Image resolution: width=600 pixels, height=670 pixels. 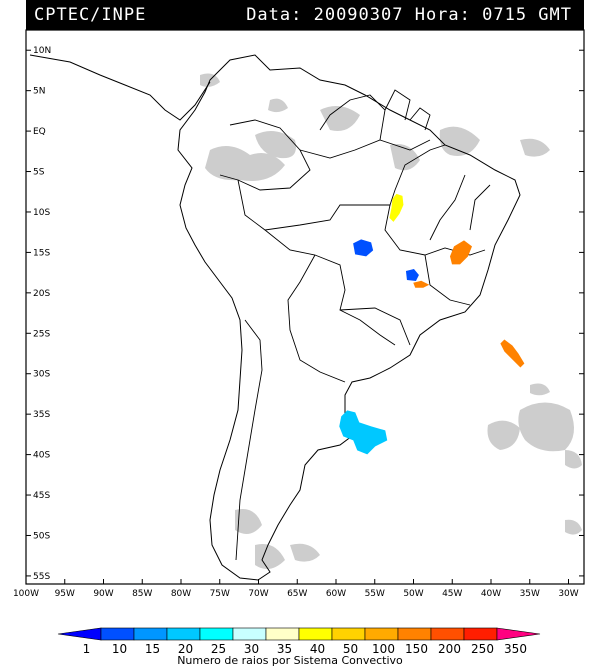 I want to click on lat-tick-label: 40S, so click(x=41, y=456).